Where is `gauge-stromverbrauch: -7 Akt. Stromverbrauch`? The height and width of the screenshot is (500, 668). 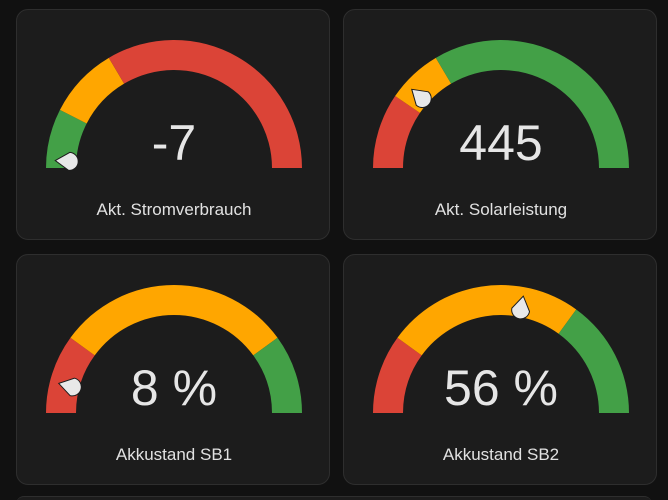 gauge-stromverbrauch: -7 Akt. Stromverbrauch is located at coordinates (174, 129).